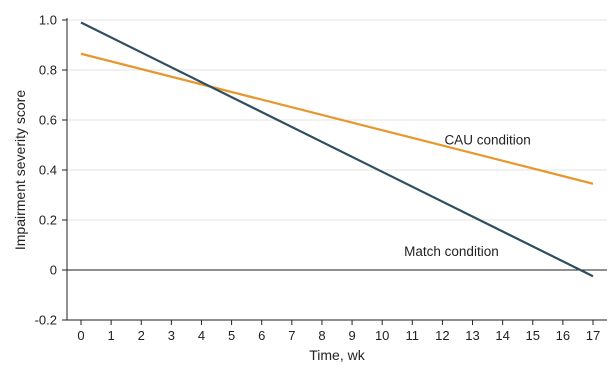  I want to click on x-tick-label: 3, so click(171, 335).